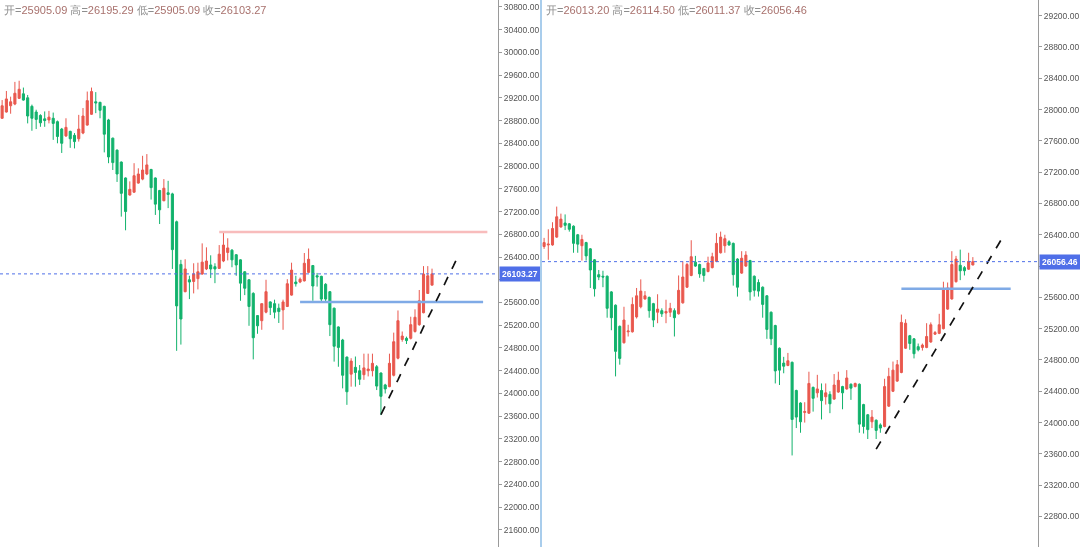  Describe the element at coordinates (520, 274) in the screenshot. I see `ref-line-label: 26103.27` at that location.